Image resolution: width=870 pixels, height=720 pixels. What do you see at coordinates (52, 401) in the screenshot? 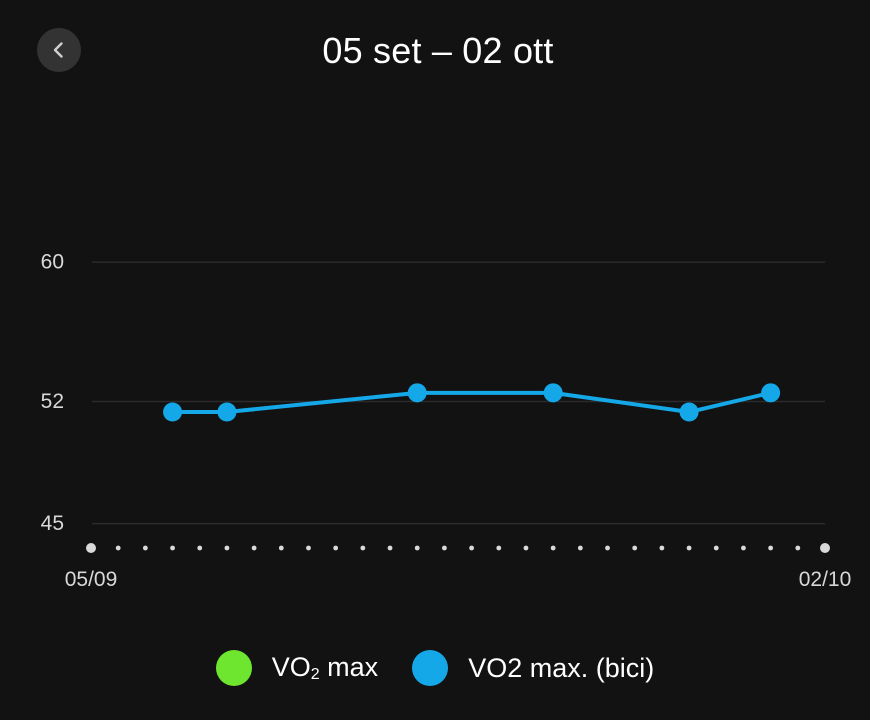
I see `y-tick-label-52: 52` at bounding box center [52, 401].